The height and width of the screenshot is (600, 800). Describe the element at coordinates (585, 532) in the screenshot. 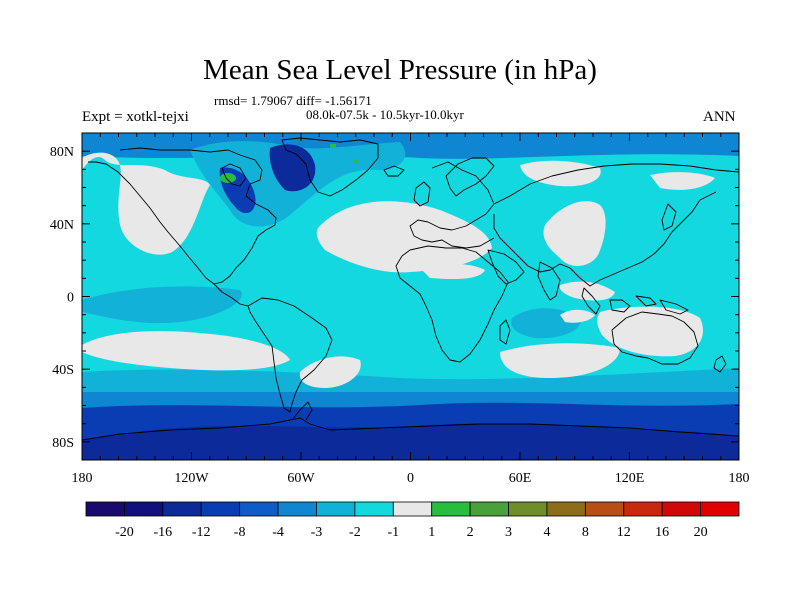

I see `colorbar-label: 8` at that location.